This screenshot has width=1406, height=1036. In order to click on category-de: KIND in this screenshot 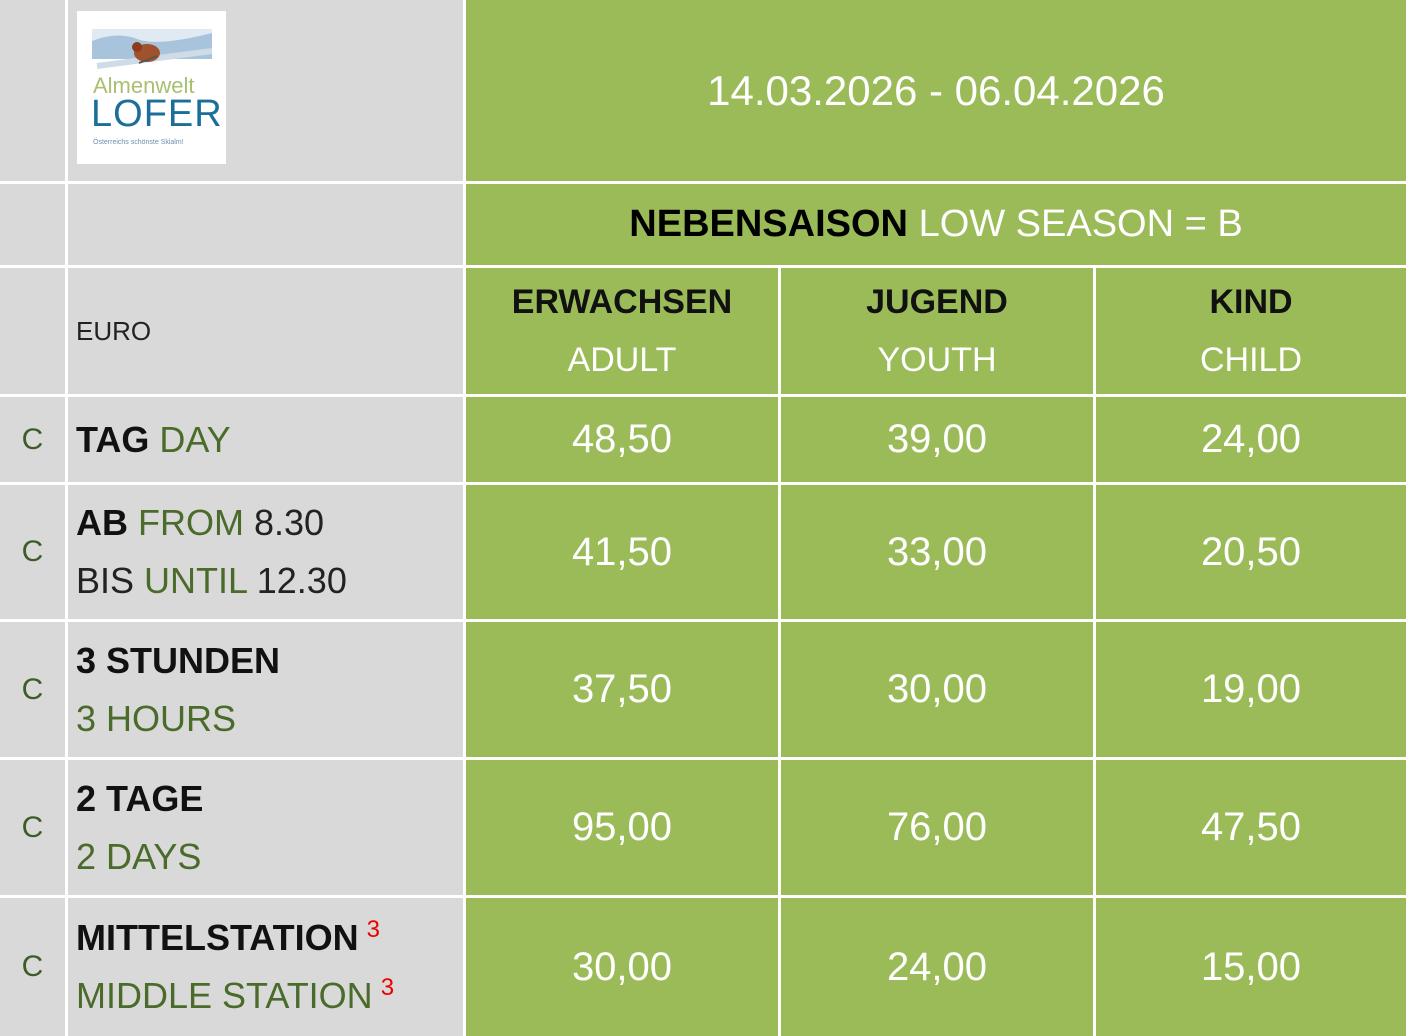, I will do `click(1251, 302)`.